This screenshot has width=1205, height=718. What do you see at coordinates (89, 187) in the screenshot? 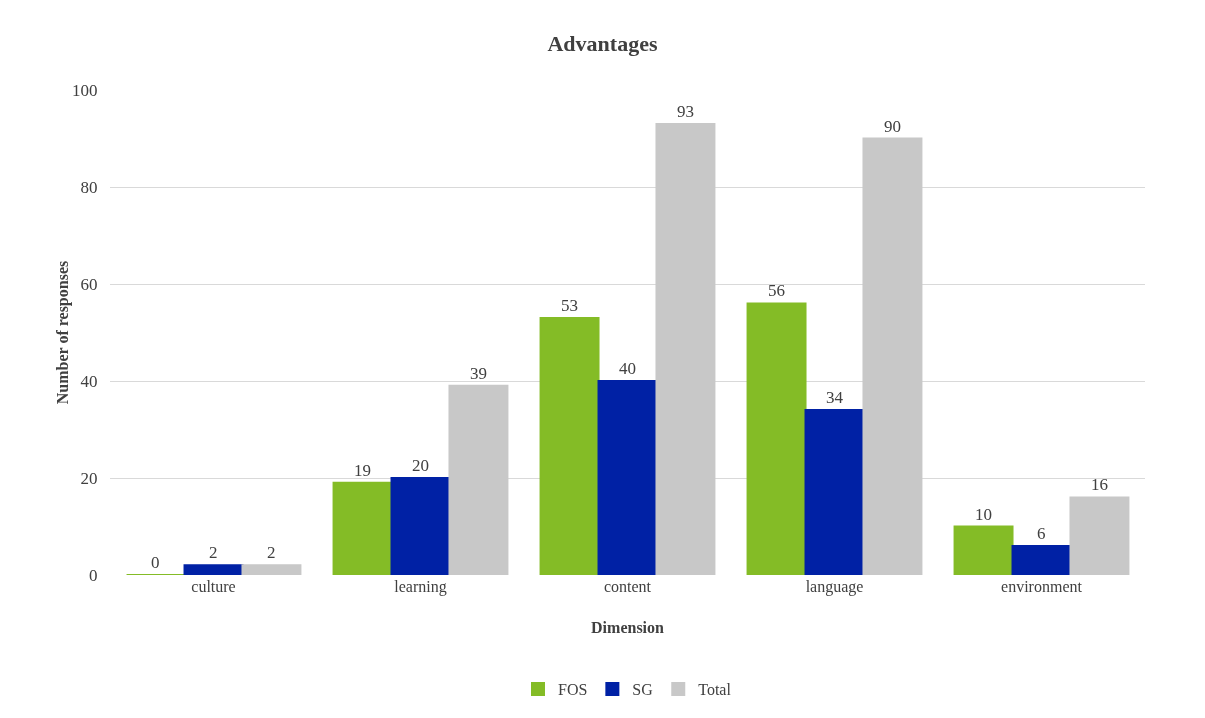
I see `y-tick-label: 80` at bounding box center [89, 187].